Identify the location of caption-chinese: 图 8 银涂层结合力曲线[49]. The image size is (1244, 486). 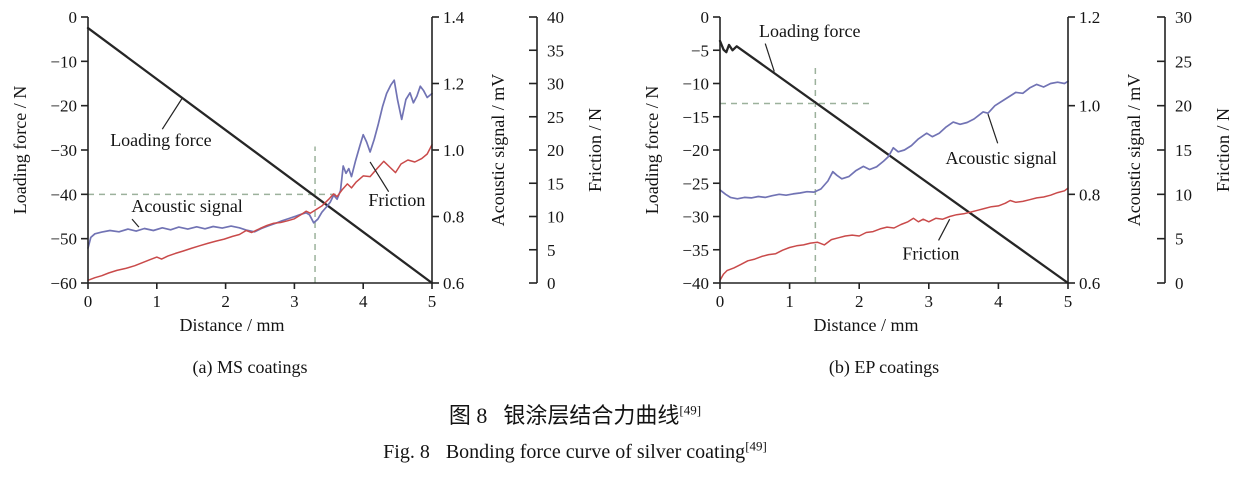
(575, 414).